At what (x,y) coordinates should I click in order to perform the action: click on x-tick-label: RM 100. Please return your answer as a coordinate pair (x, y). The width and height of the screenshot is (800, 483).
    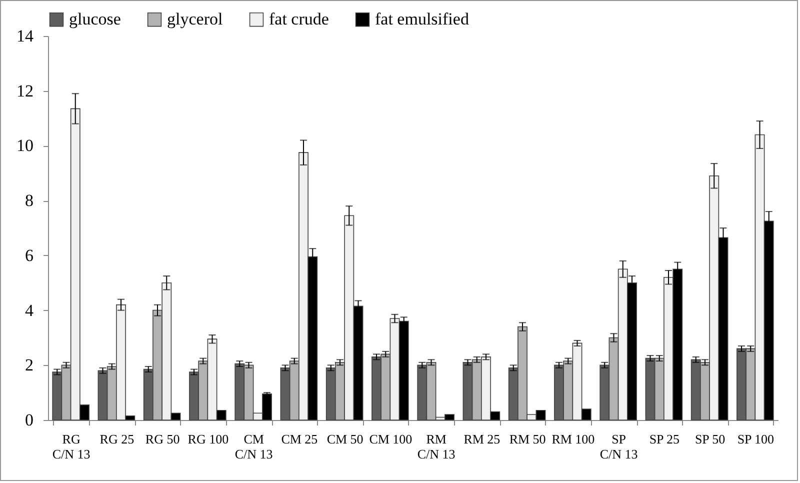
    Looking at the image, I should click on (573, 439).